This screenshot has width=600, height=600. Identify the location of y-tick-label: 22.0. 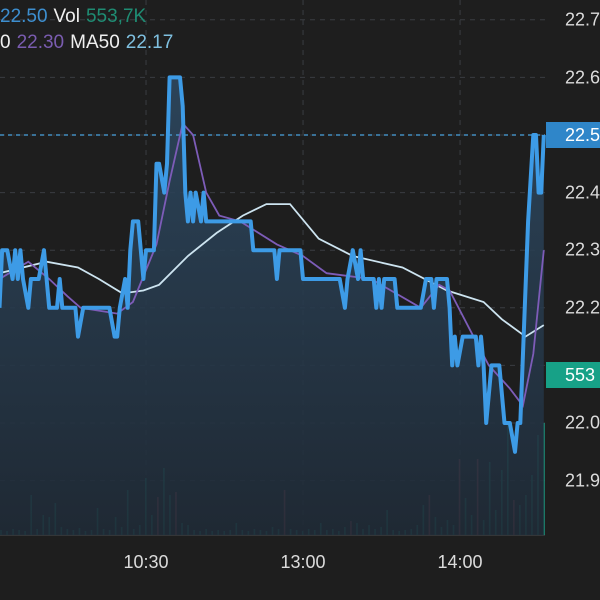
(582, 422).